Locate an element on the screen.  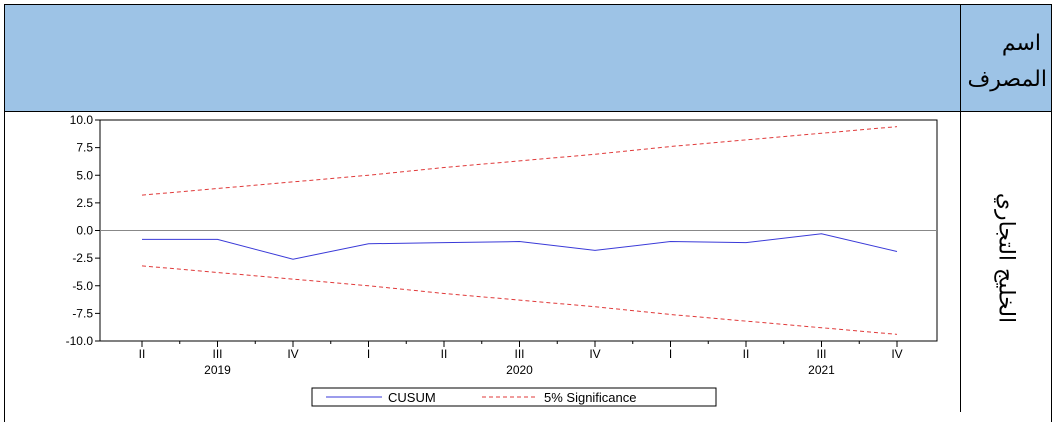
y-tick-label: -10.0 is located at coordinates (80, 341).